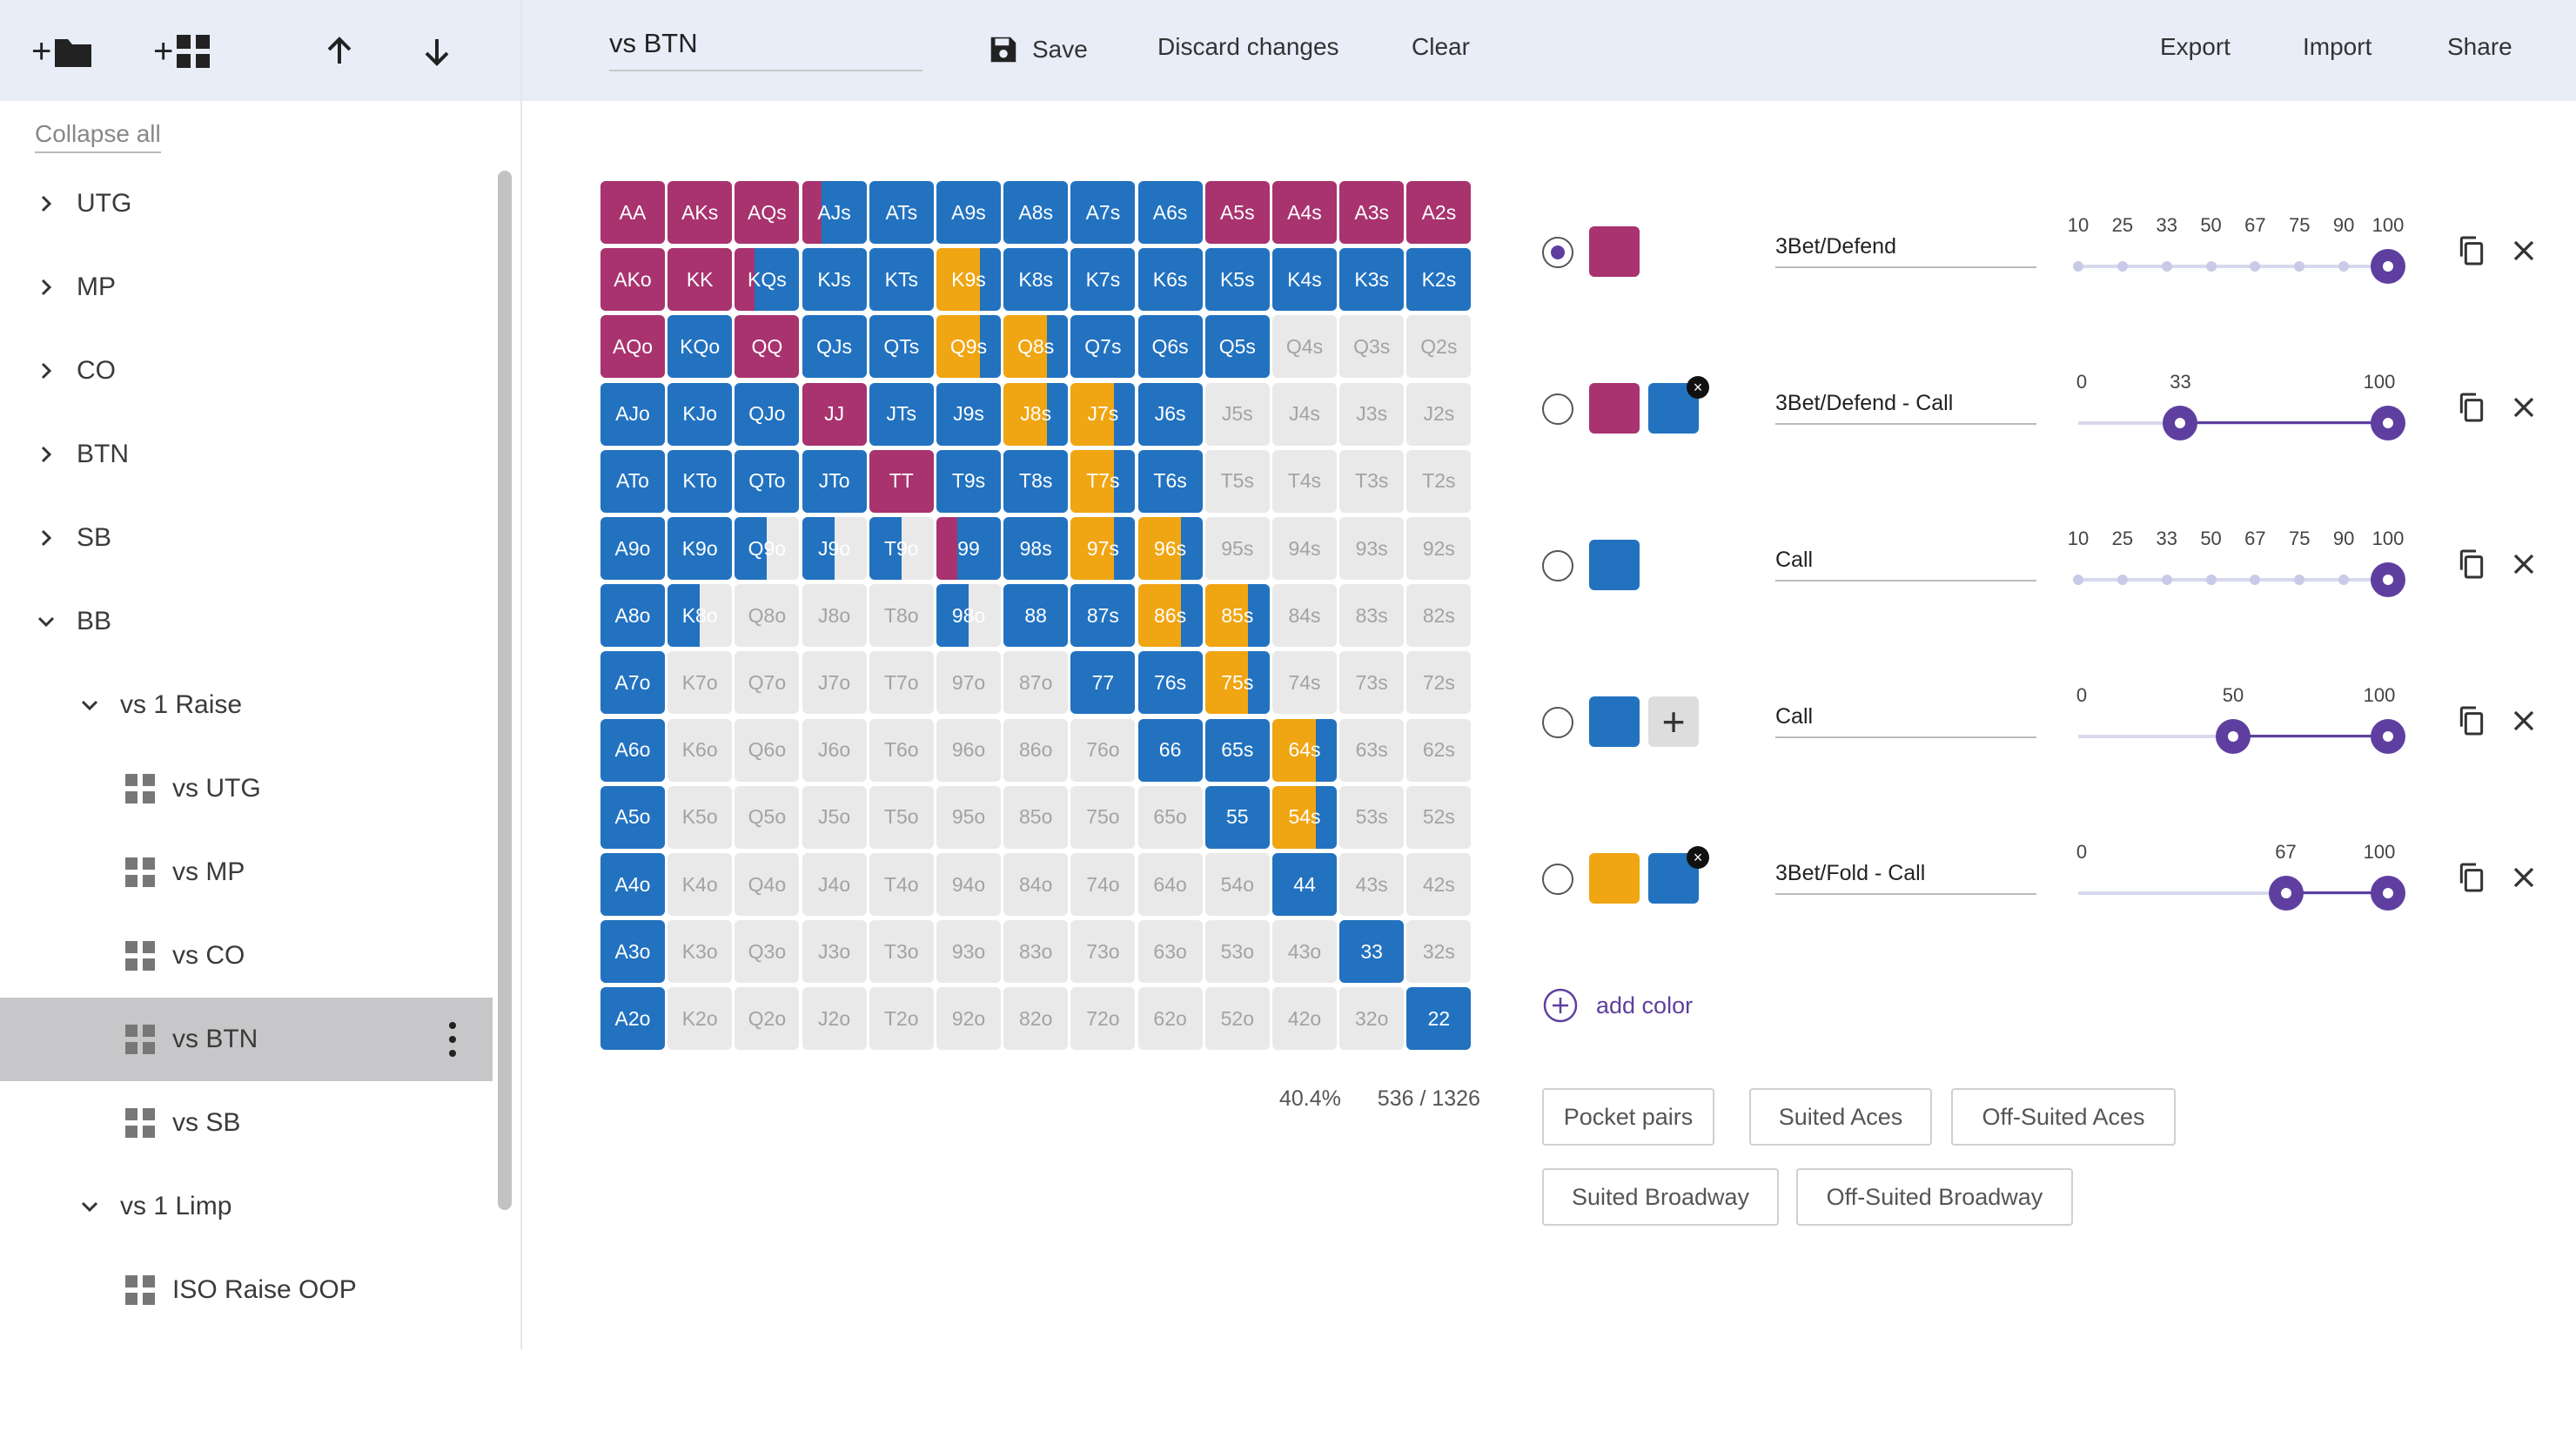 This screenshot has width=2576, height=1432. Describe the element at coordinates (1237, 414) in the screenshot. I see `hand-cell-J5s: J5s` at that location.